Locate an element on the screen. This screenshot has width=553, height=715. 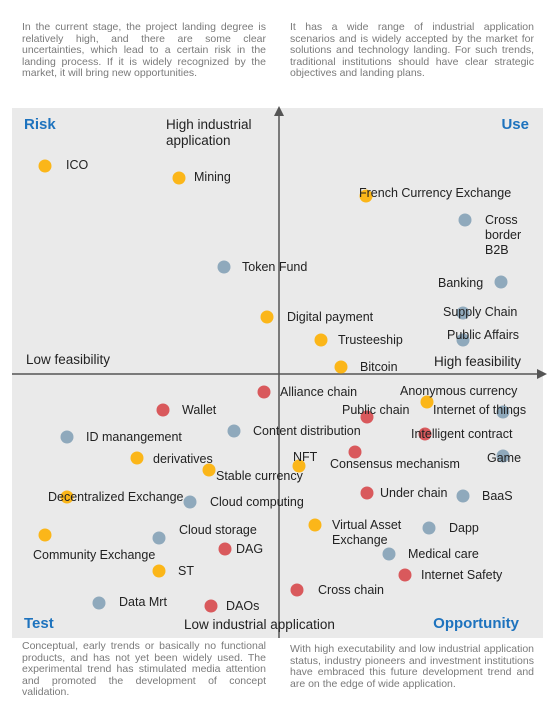
point-dot-banking is located at coordinates (501, 282).